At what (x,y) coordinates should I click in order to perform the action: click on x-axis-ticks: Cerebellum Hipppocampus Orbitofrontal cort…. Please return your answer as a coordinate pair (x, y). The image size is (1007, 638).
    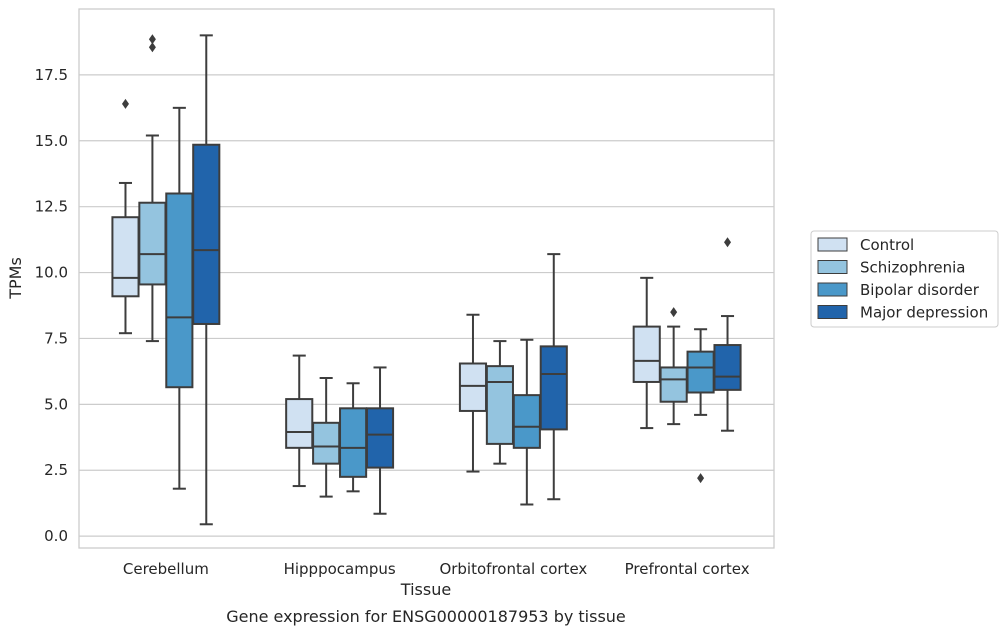
    Looking at the image, I should click on (436, 569).